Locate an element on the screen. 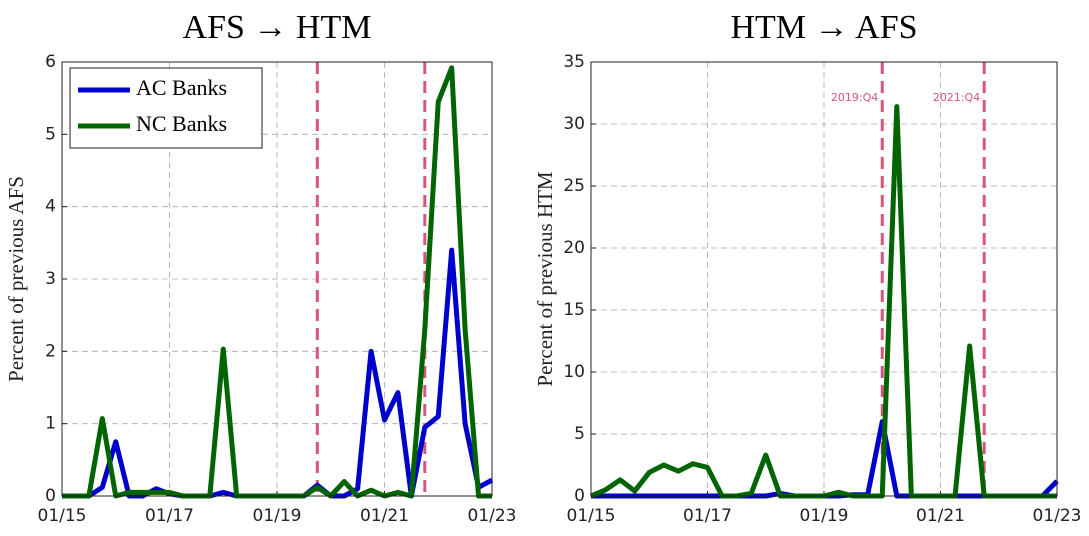  y-tick-label: 3 is located at coordinates (50, 279).